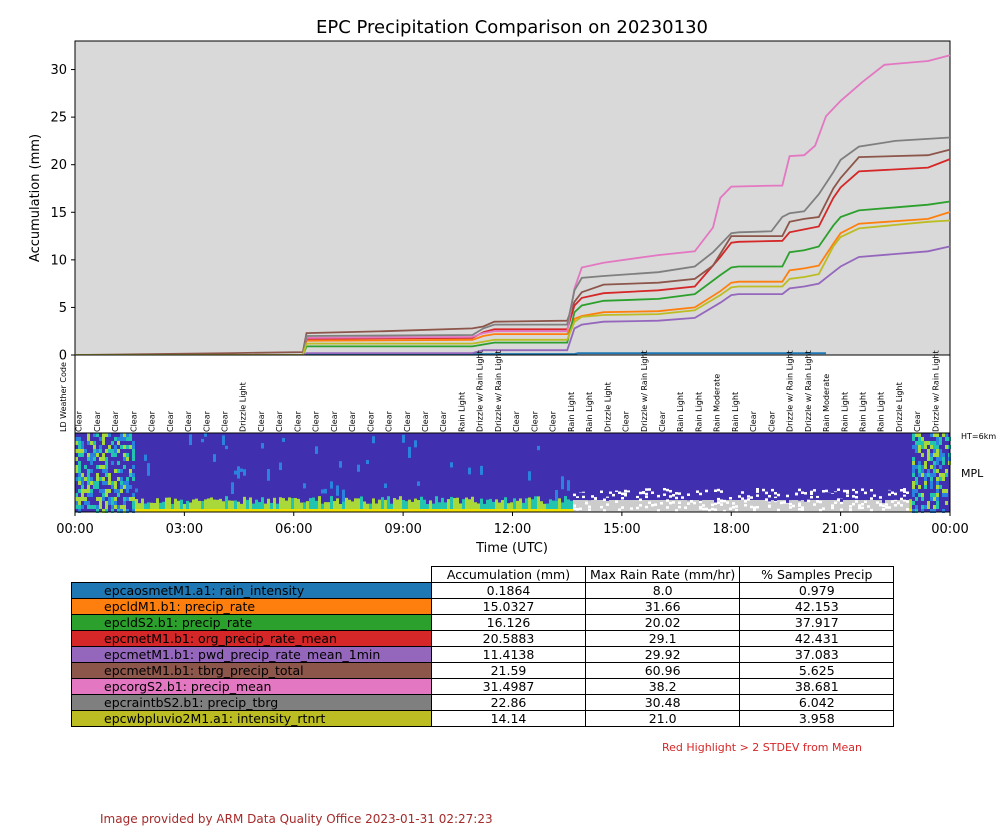 Image resolution: width=1000 pixels, height=832 pixels. I want to click on value-cell: 31.66, so click(662, 606).